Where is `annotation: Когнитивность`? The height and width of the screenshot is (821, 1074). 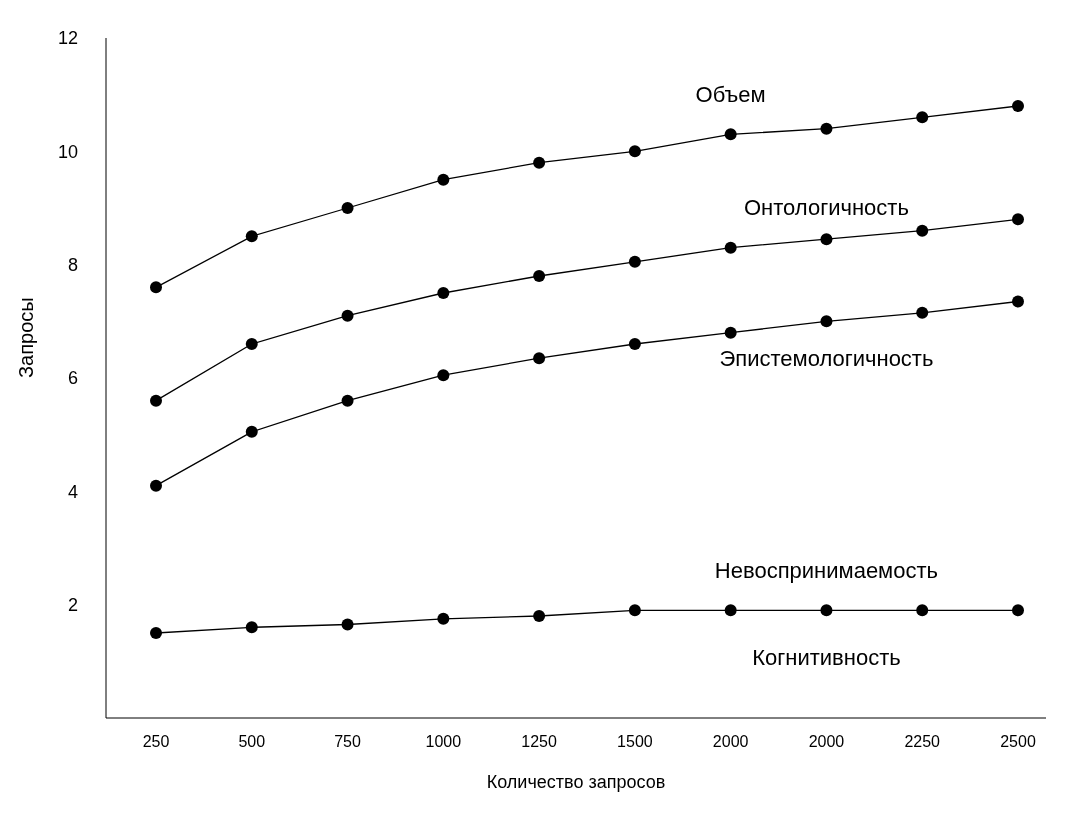 annotation: Когнитивность is located at coordinates (826, 658).